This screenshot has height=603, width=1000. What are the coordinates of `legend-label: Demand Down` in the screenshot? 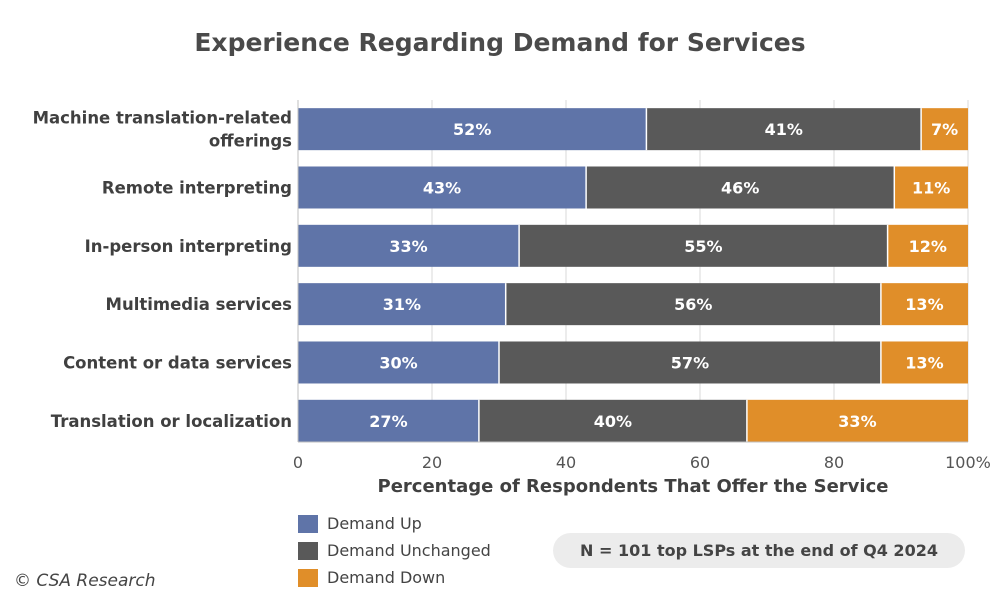 It's located at (386, 577).